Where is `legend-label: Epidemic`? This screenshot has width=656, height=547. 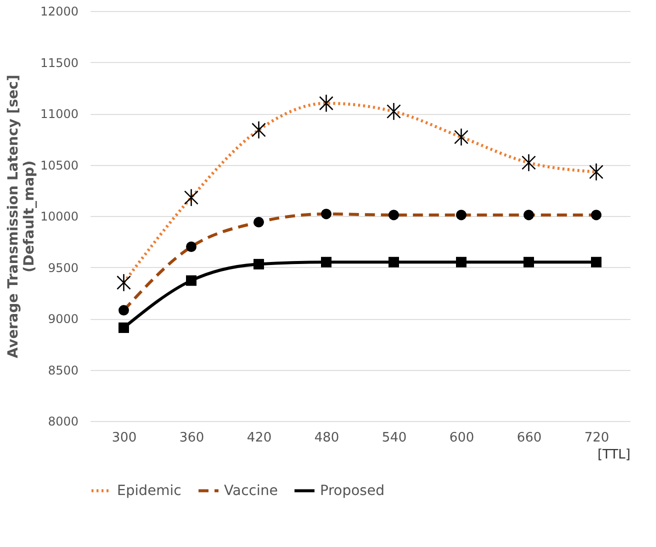 legend-label: Epidemic is located at coordinates (149, 490).